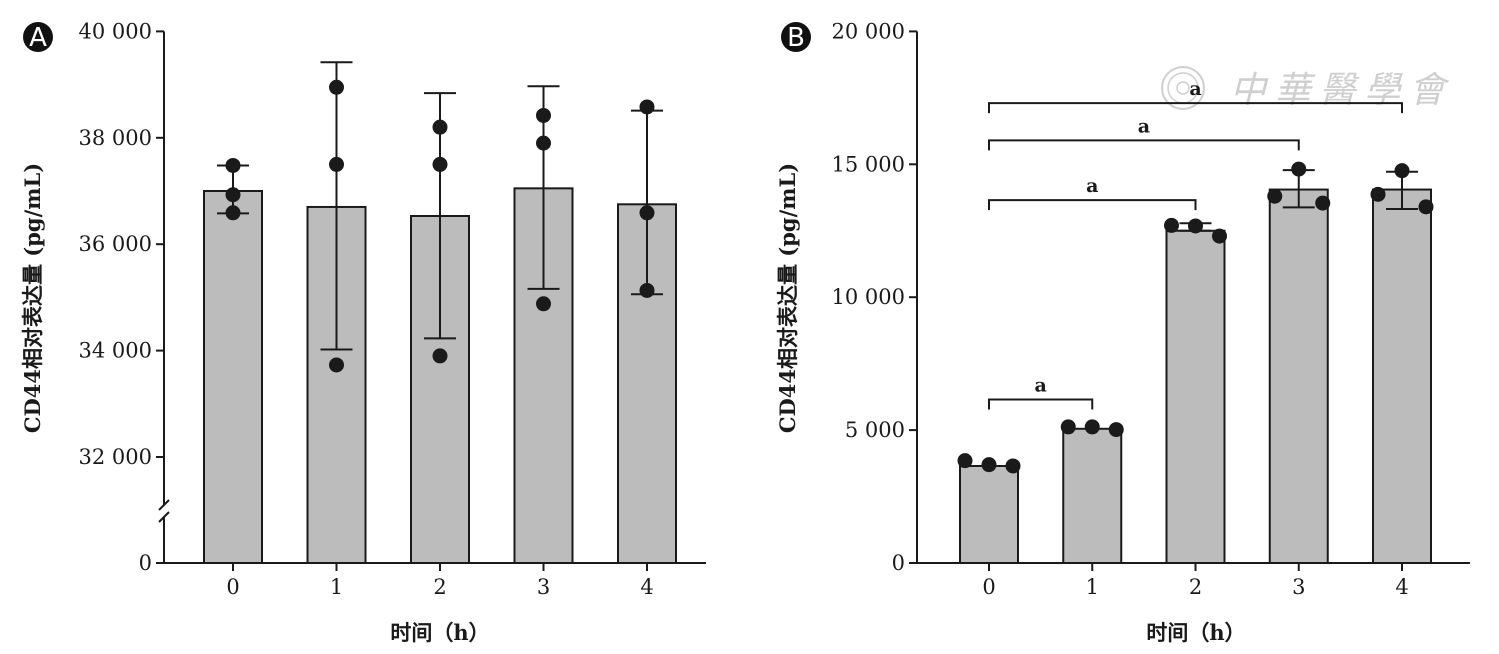 The width and height of the screenshot is (1499, 654). Describe the element at coordinates (115, 31) in the screenshot. I see `y-tick-label: 40 000` at that location.